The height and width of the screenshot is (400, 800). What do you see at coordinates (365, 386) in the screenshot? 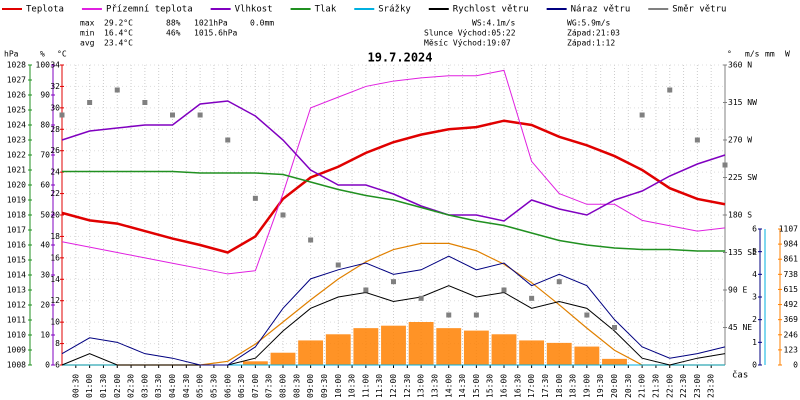
I see `x-tick-label: 11:00` at bounding box center [365, 386].